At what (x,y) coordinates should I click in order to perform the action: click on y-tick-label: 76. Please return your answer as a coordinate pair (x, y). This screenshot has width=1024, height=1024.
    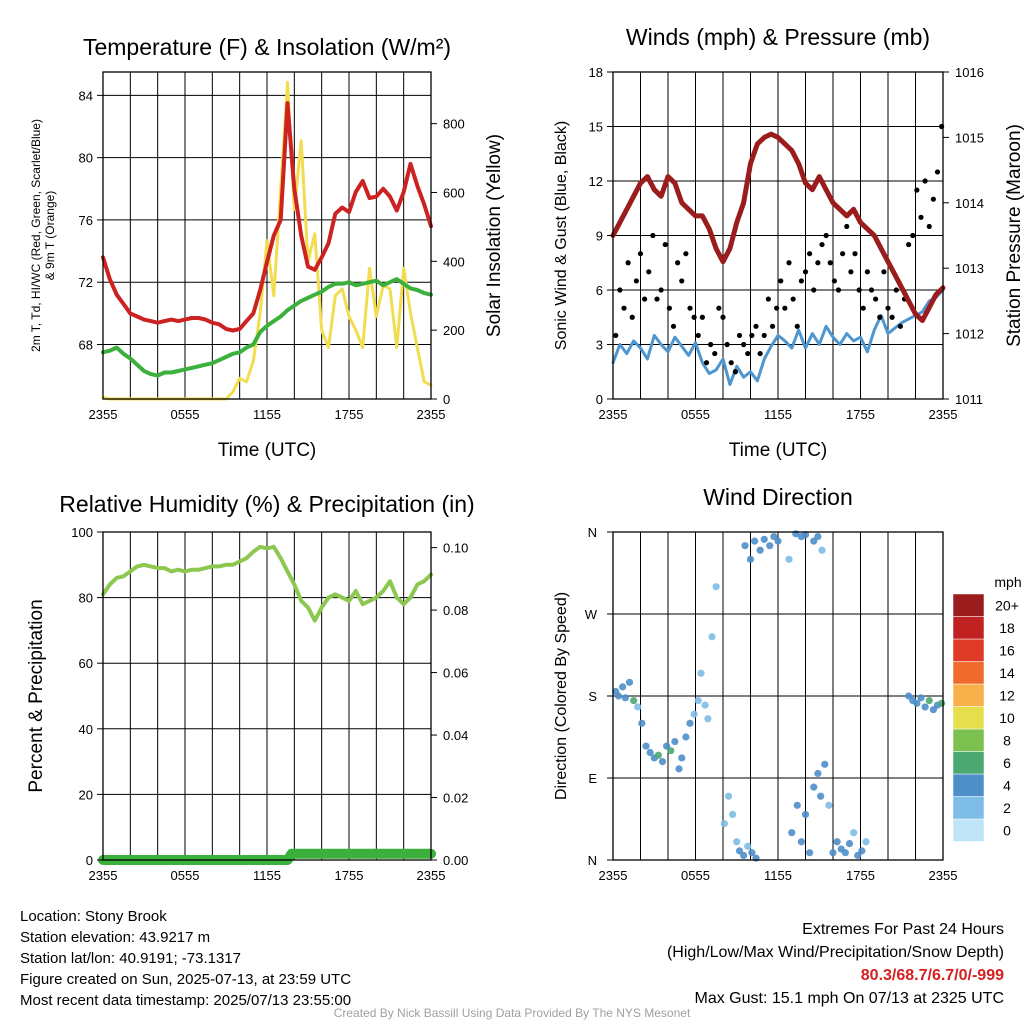
    Looking at the image, I should click on (86, 220).